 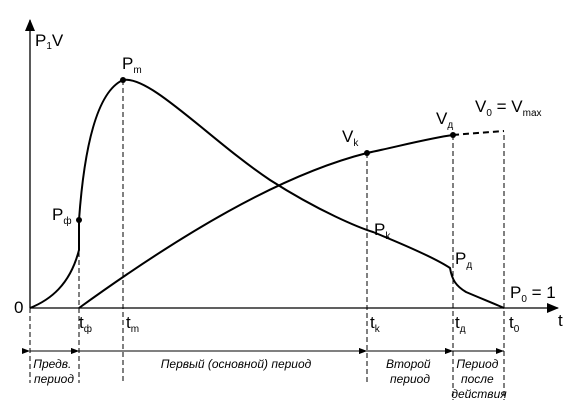 I want to click on label-v-d: Vд, so click(x=444, y=120).